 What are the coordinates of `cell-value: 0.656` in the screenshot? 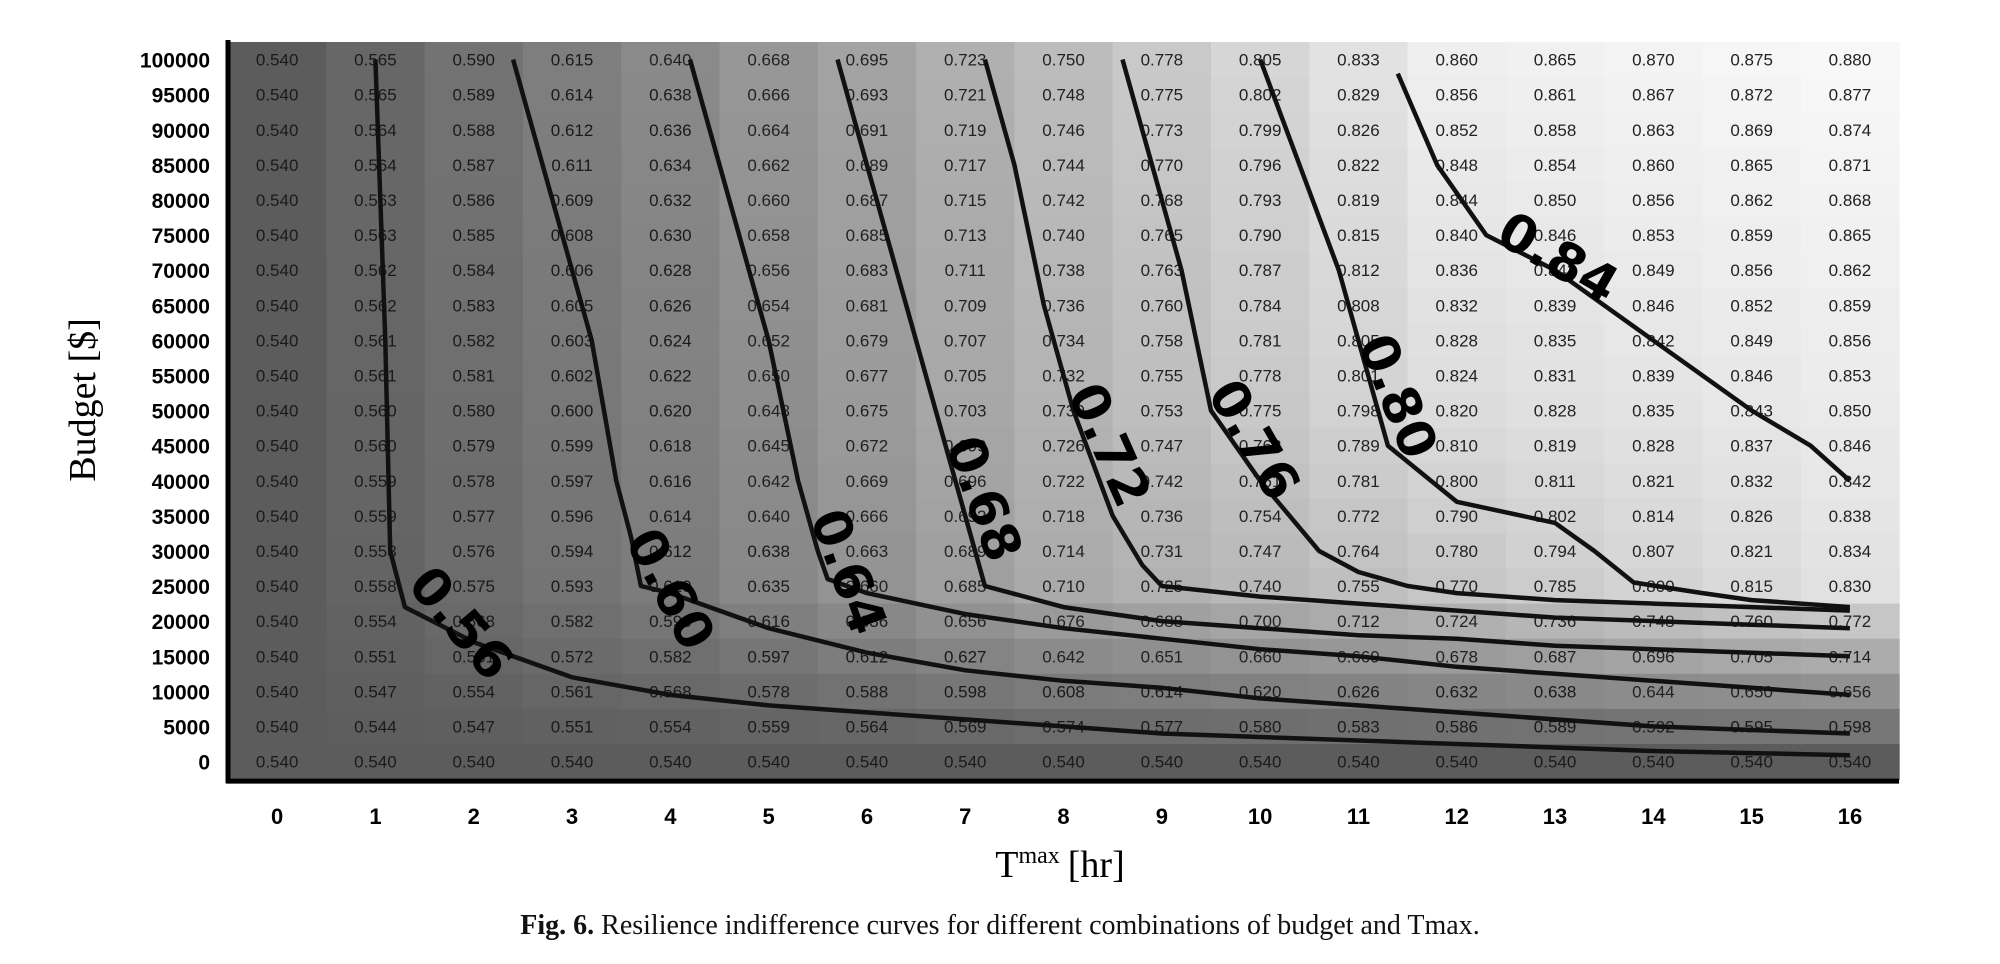 It's located at (768, 270).